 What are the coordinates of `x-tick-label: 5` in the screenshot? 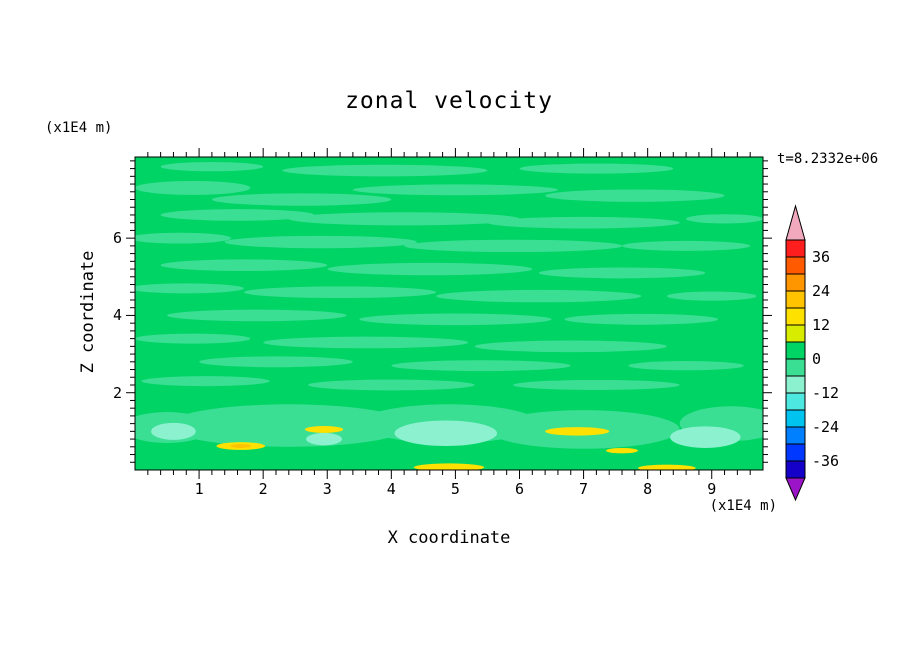 It's located at (455, 489).